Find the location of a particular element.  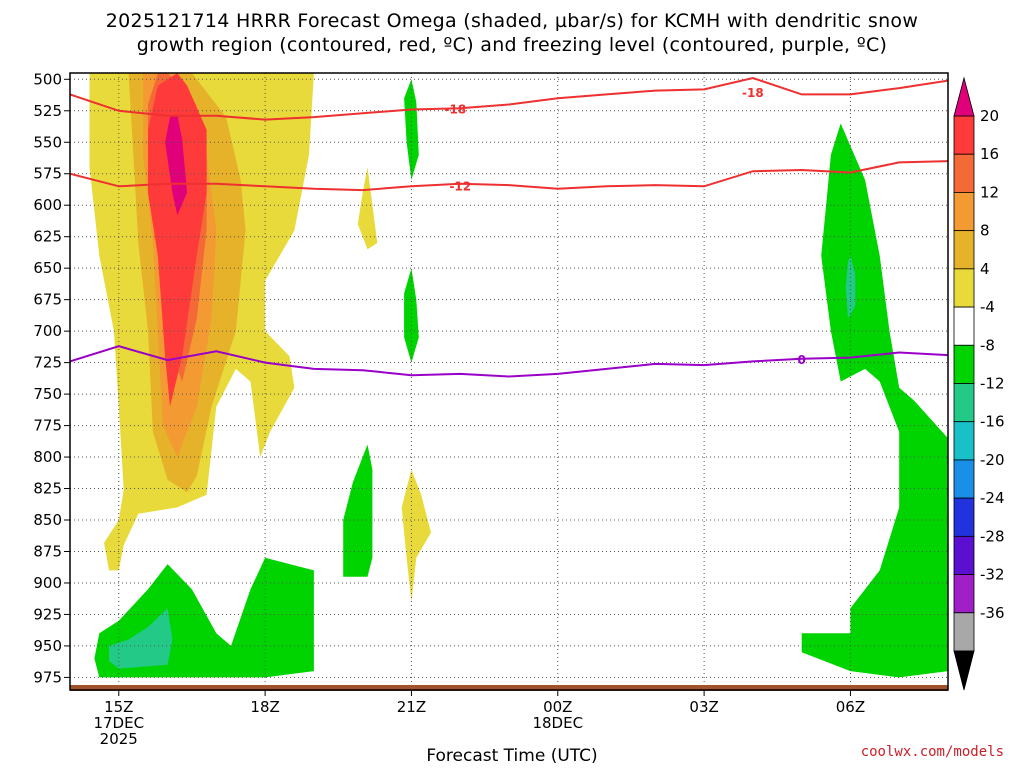

y-tick-label-800: 800 is located at coordinates (47, 457).